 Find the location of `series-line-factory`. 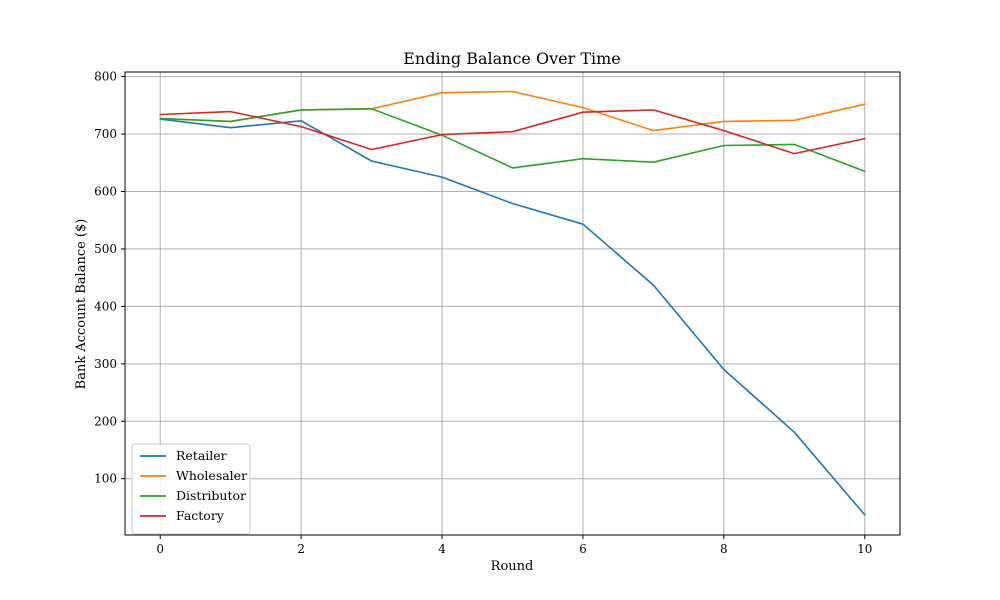

series-line-factory is located at coordinates (512, 132).